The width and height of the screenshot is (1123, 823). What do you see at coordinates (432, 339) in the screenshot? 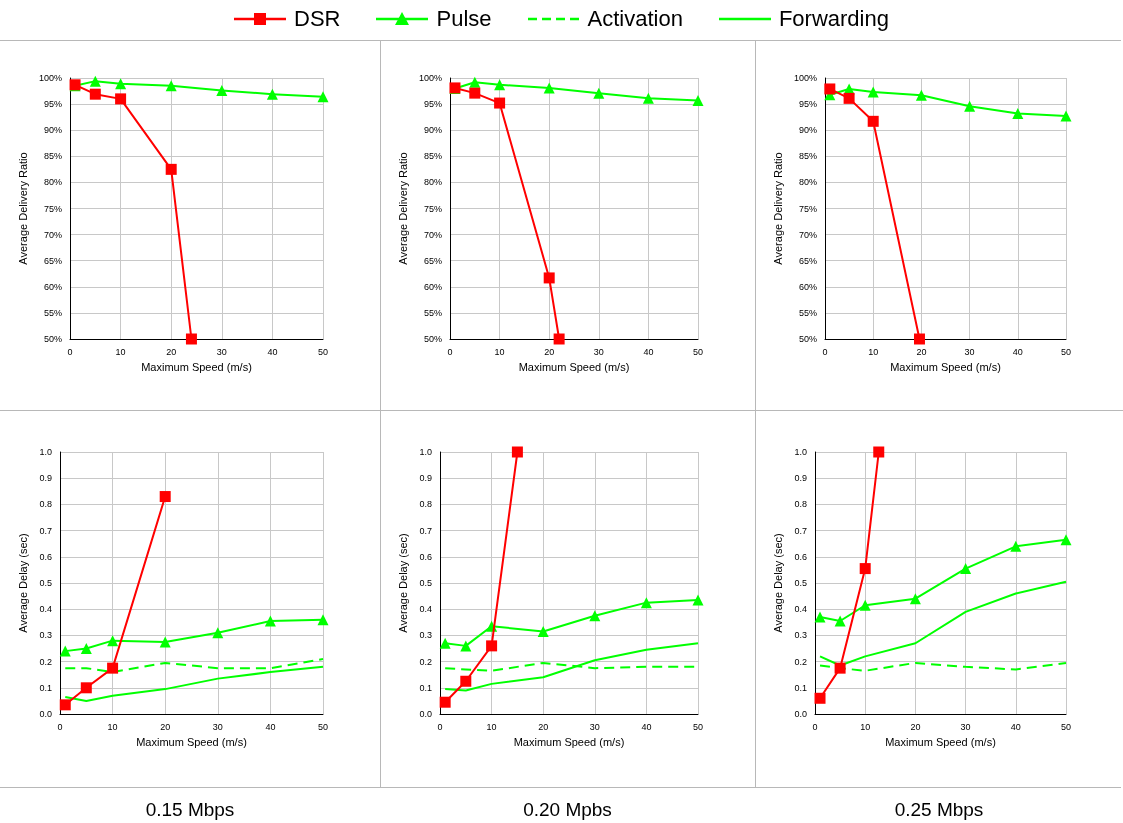
I see `y-tick-label: 50%` at bounding box center [432, 339].